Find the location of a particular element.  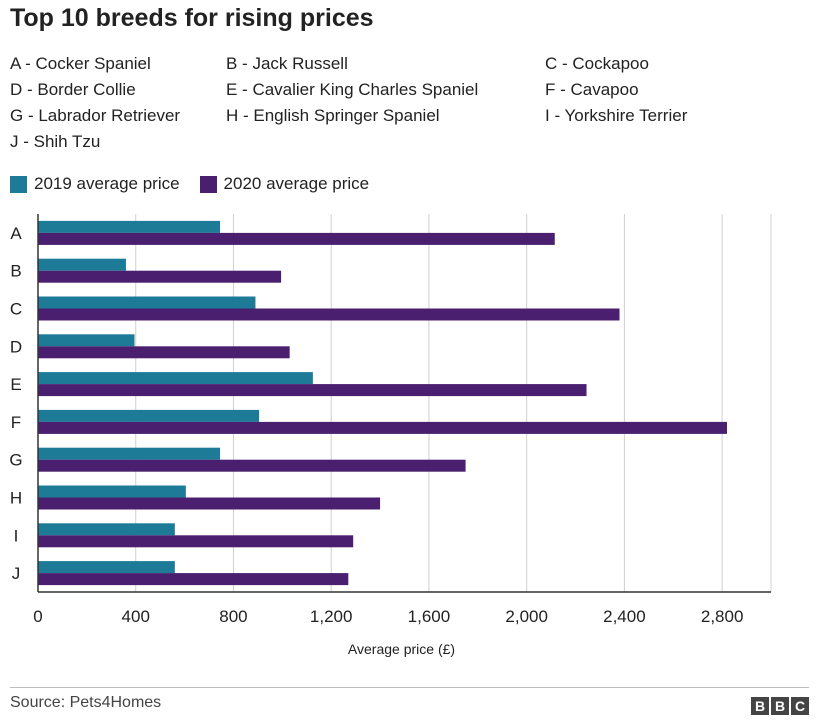

bar-2019-h is located at coordinates (112, 491).